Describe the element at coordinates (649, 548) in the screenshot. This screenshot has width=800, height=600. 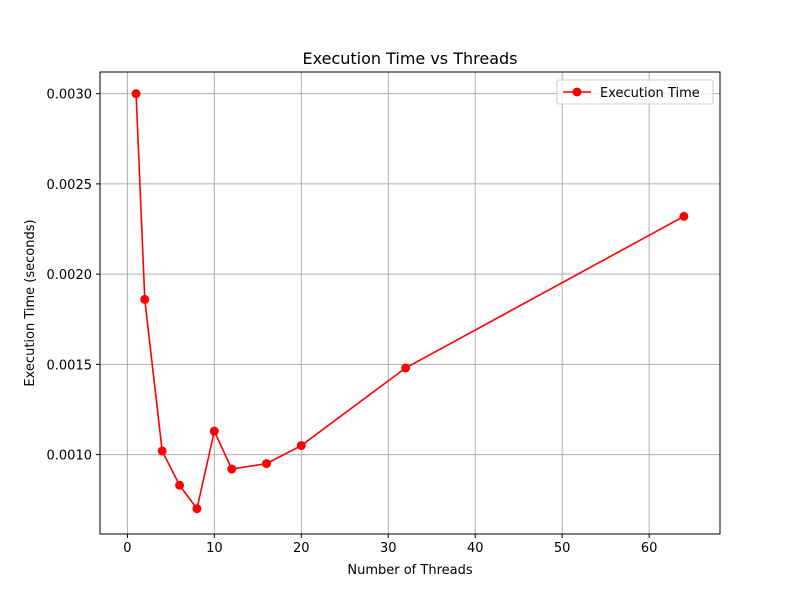
I see `x-tick-label: 60` at that location.